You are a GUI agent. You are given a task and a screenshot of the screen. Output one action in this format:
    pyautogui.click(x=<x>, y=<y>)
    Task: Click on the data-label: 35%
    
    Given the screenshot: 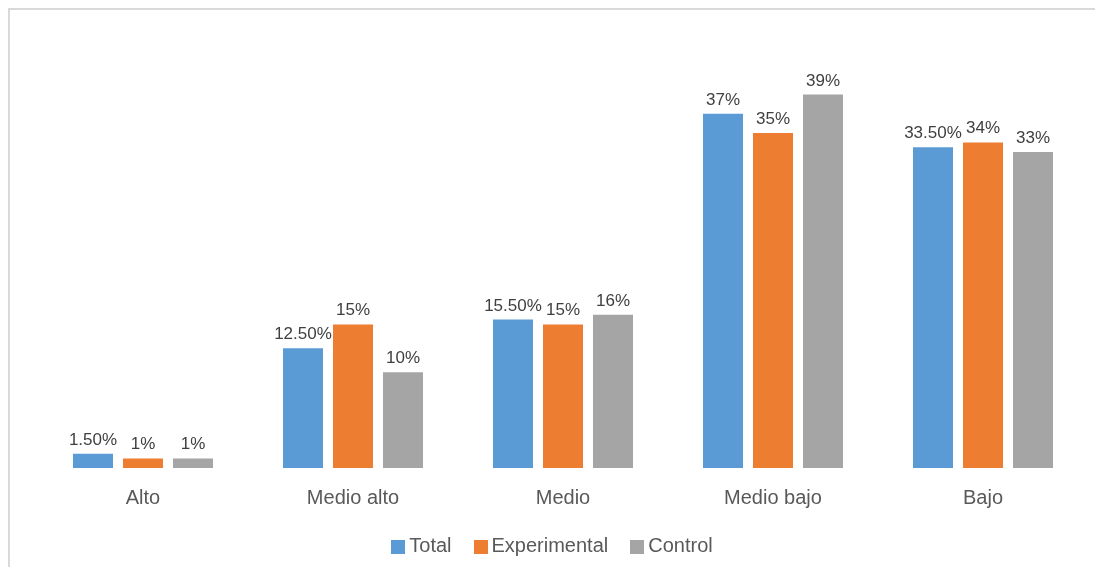 What is the action you would take?
    pyautogui.click(x=773, y=118)
    